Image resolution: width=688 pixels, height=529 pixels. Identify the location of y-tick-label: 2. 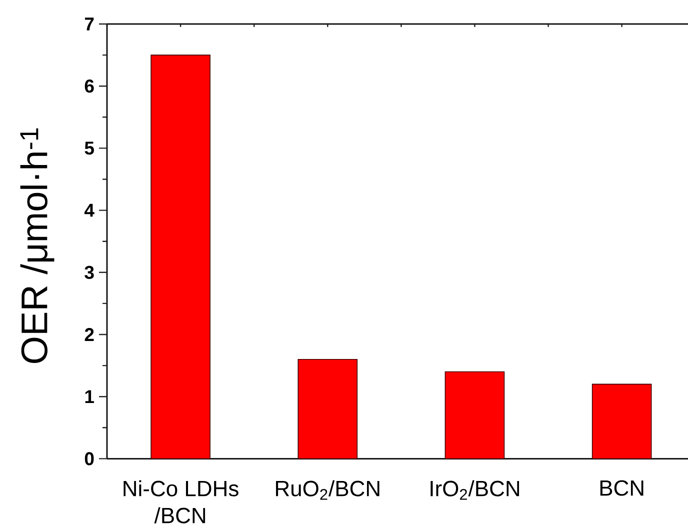
(89, 334).